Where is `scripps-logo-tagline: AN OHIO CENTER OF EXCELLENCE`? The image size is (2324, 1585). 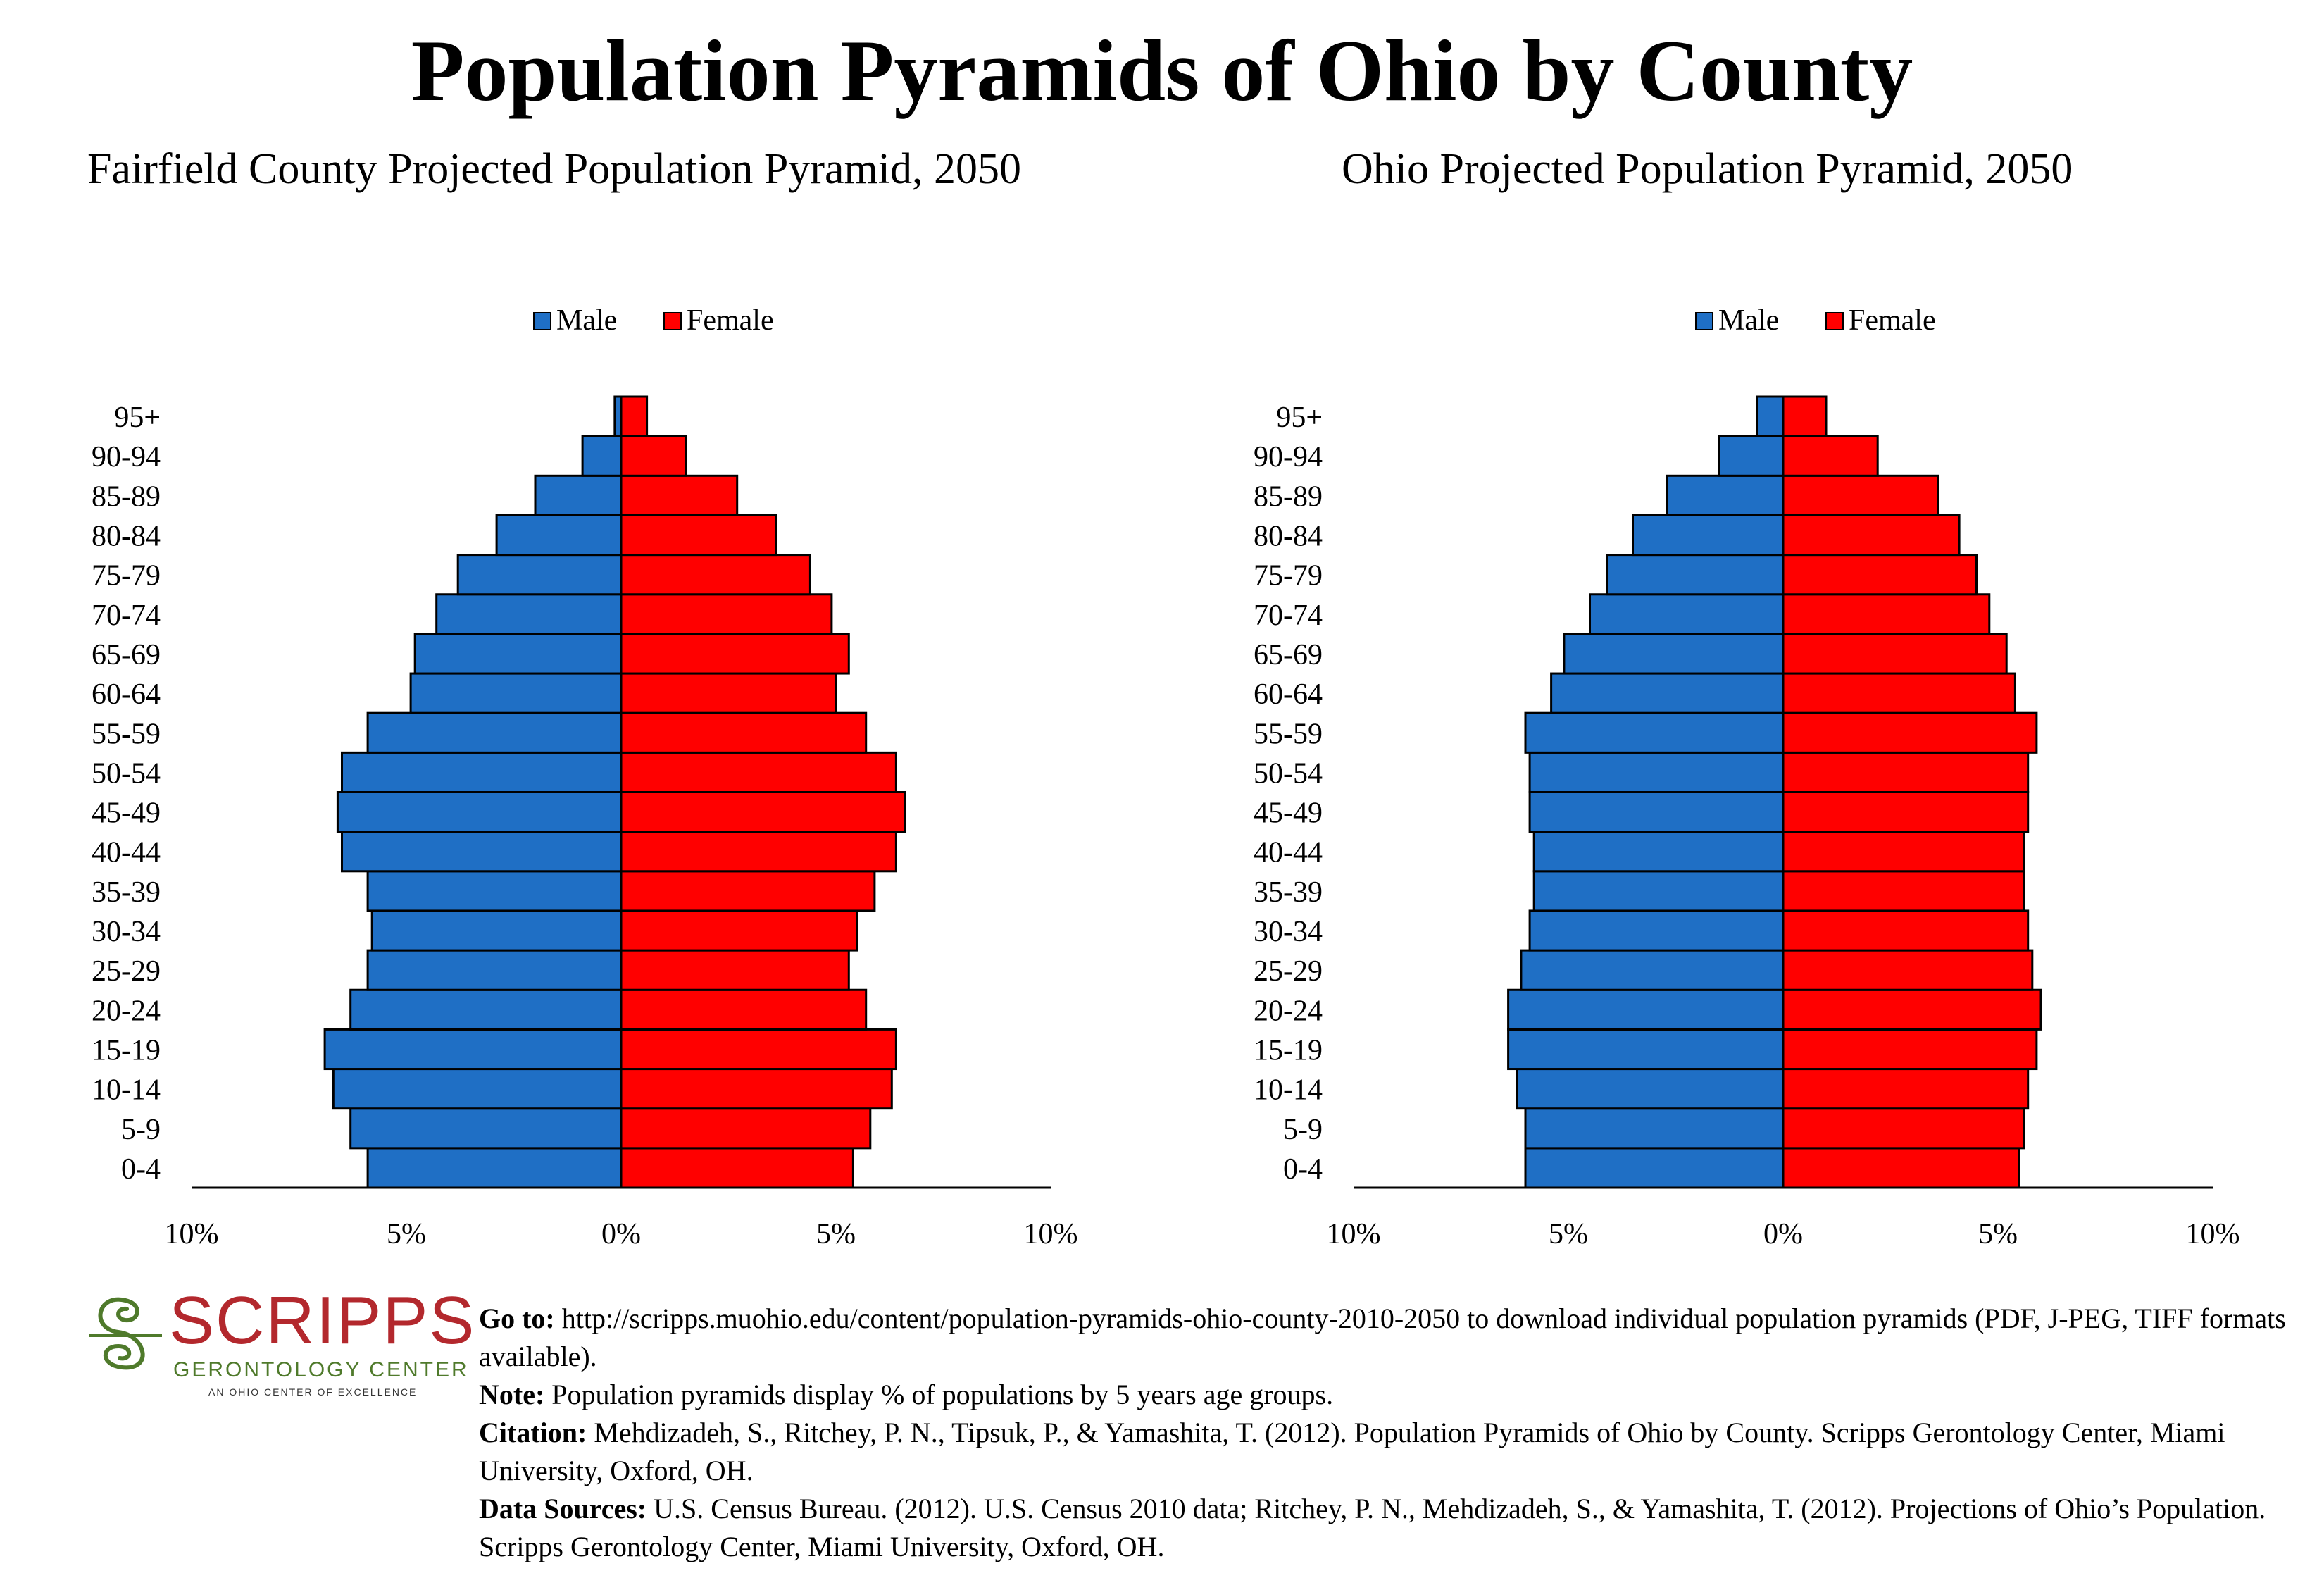 scripps-logo-tagline: AN OHIO CENTER OF EXCELLENCE is located at coordinates (313, 1392).